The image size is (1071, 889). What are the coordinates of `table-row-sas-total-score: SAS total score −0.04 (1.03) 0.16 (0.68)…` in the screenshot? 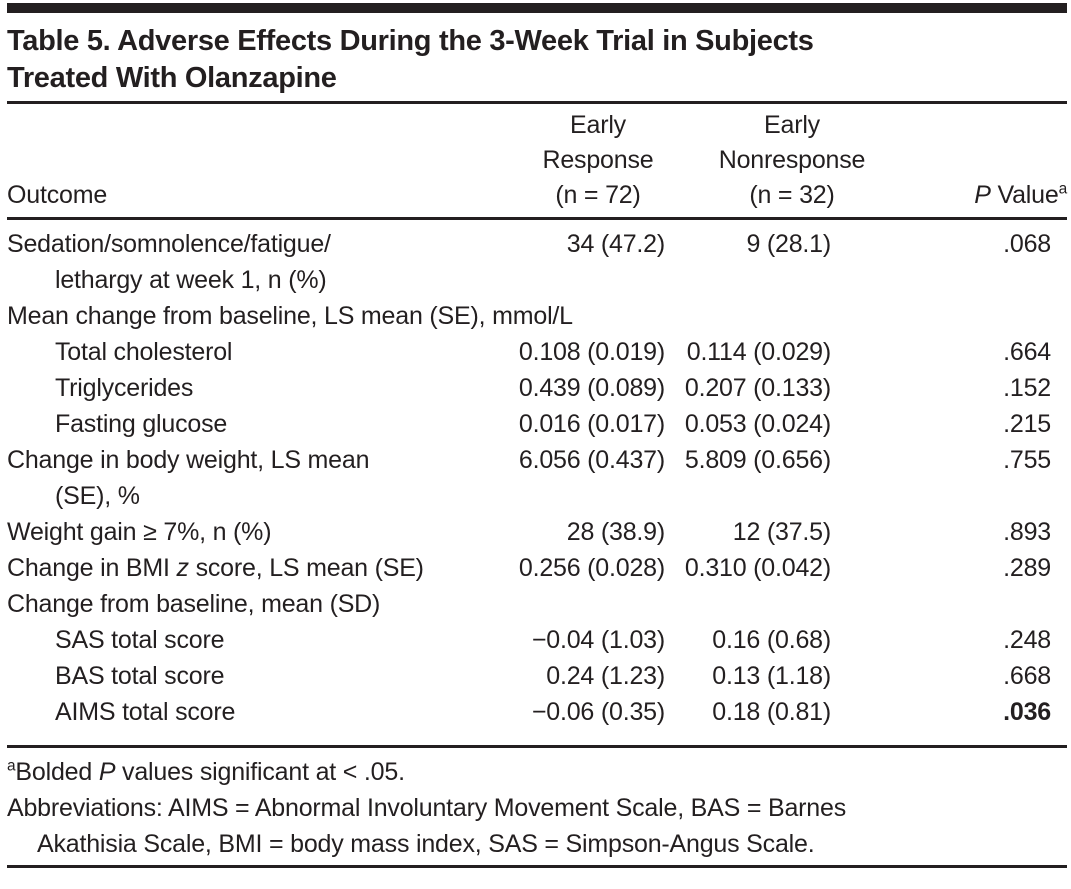 It's located at (537, 640).